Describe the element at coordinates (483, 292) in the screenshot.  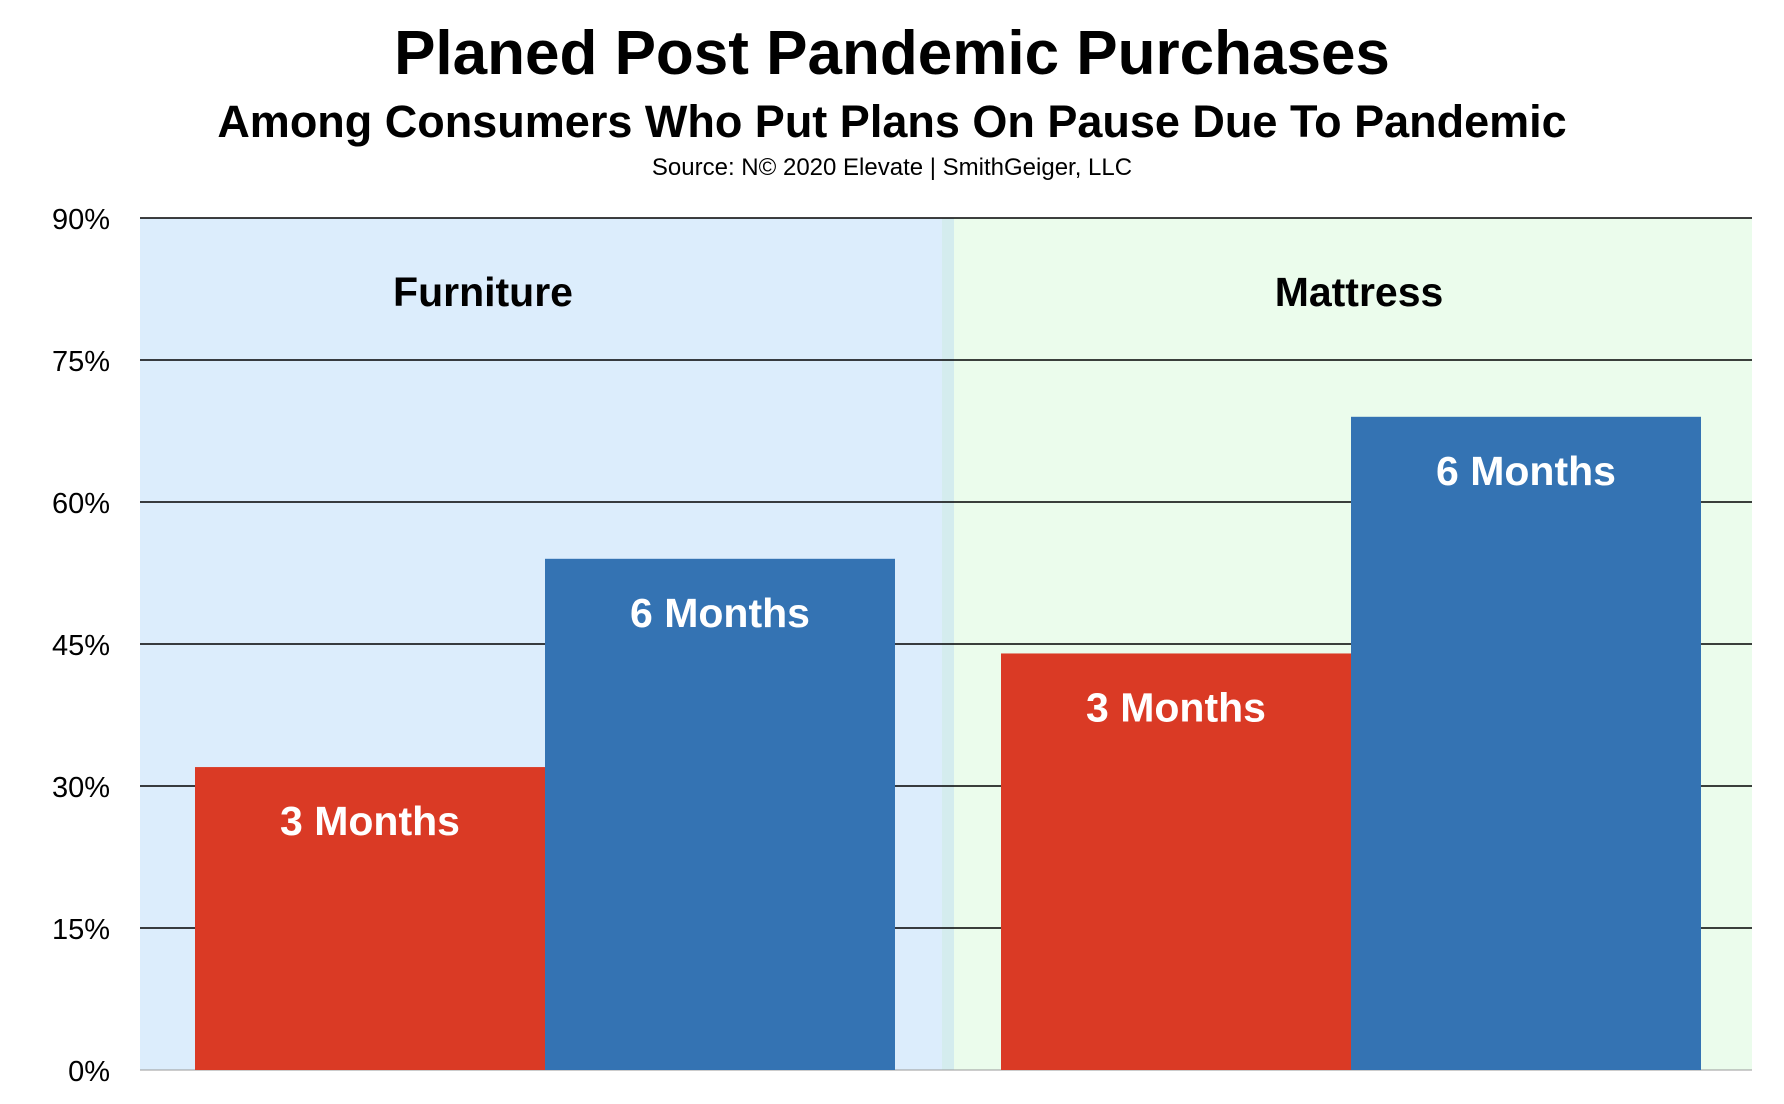
I see `group-label: Furniture` at that location.